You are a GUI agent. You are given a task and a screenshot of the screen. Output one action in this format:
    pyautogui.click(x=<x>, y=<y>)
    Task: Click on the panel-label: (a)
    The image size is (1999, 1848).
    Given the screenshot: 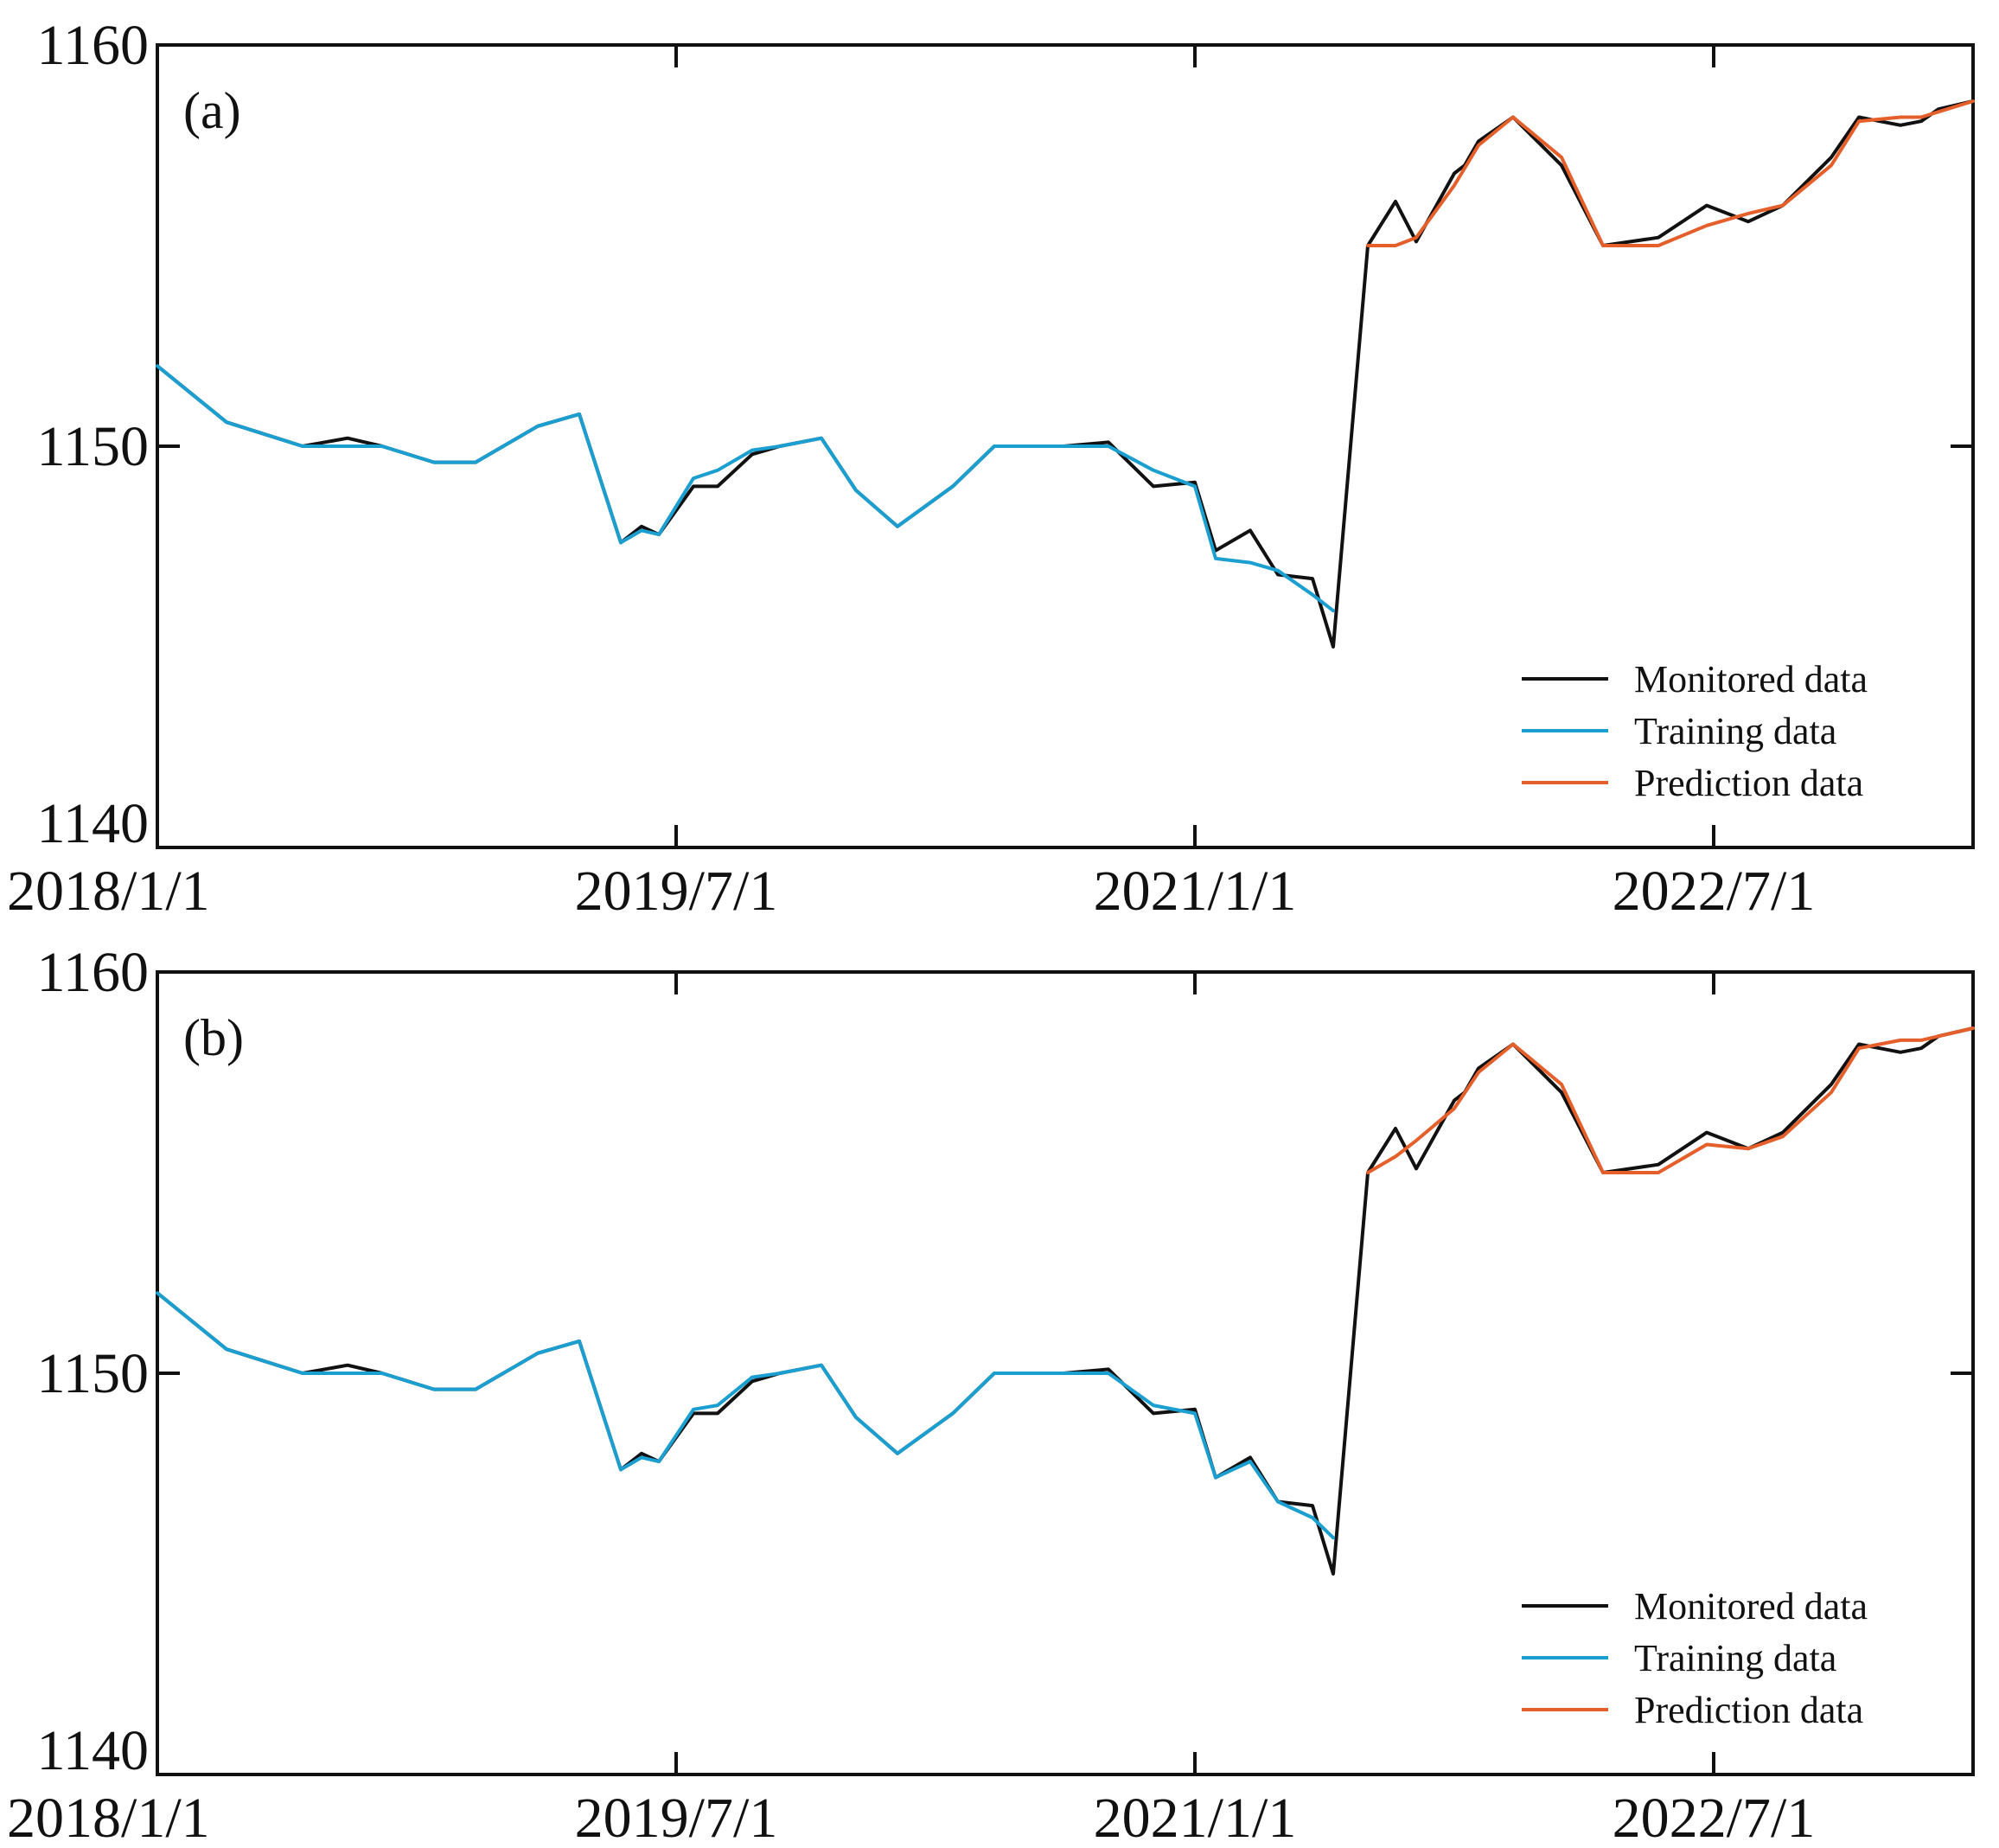 What is the action you would take?
    pyautogui.click(x=212, y=110)
    